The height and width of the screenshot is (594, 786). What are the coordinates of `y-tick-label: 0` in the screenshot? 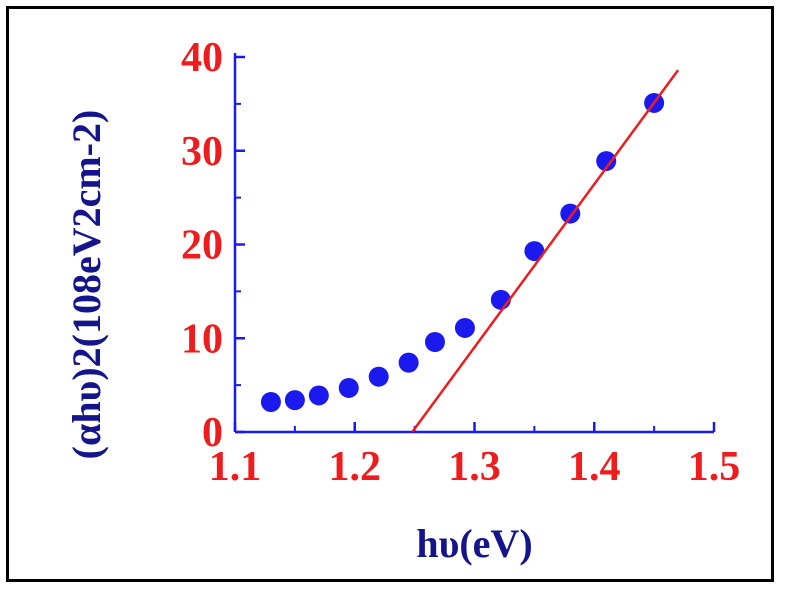 It's located at (212, 433).